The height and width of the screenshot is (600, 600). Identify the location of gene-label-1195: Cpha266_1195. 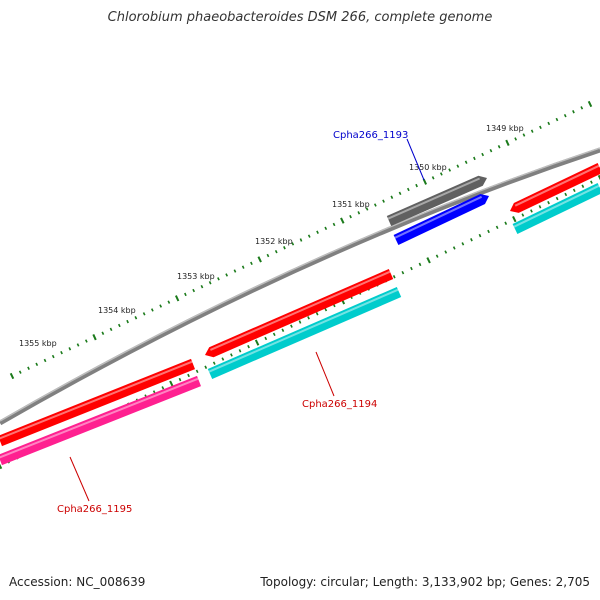
(94, 509).